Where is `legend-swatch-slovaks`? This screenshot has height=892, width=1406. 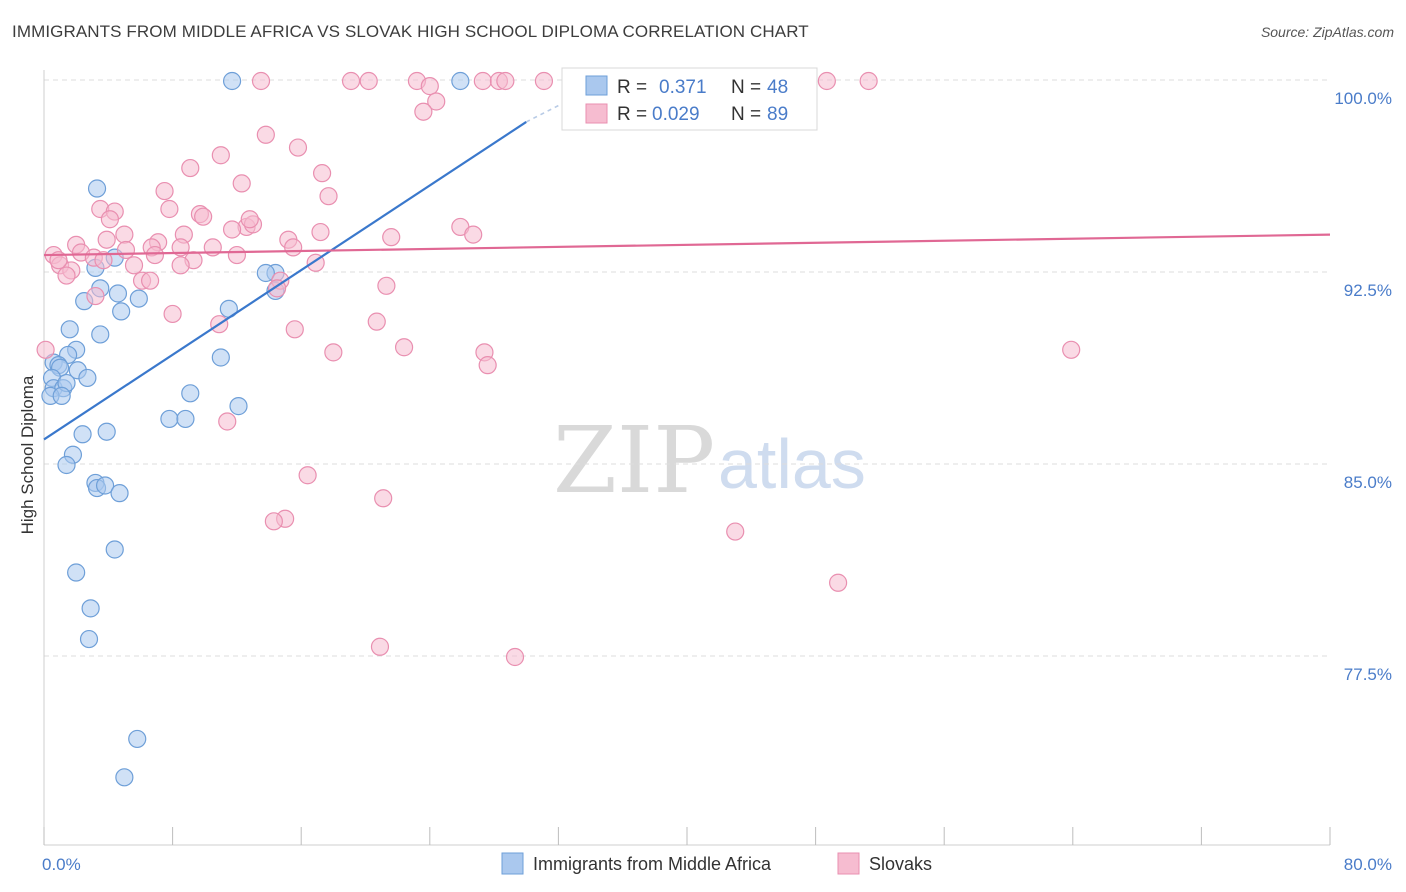
legend-swatch-slovaks is located at coordinates (848, 863).